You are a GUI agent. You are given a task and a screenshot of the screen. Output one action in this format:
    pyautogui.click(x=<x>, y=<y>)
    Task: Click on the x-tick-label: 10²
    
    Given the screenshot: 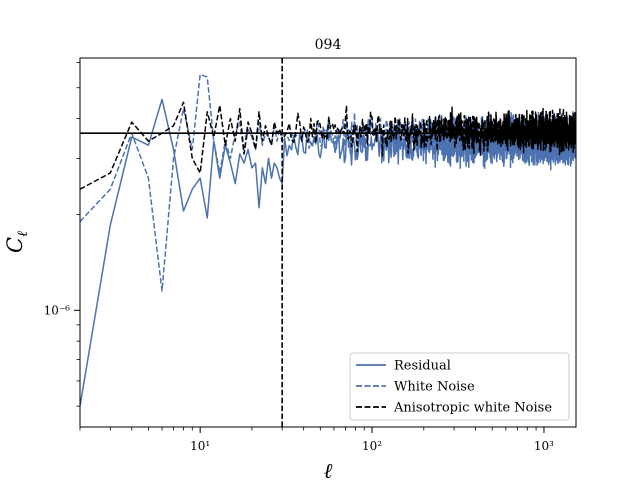 What is the action you would take?
    pyautogui.click(x=372, y=446)
    